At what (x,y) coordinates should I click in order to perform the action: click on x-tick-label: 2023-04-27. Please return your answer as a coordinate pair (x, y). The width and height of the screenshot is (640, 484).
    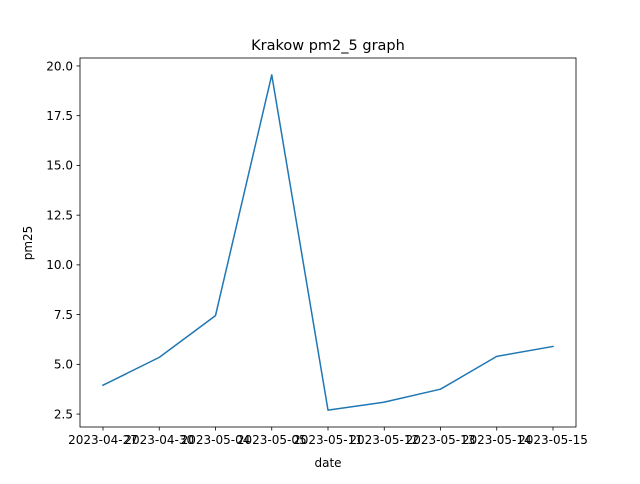
    Looking at the image, I should click on (103, 440).